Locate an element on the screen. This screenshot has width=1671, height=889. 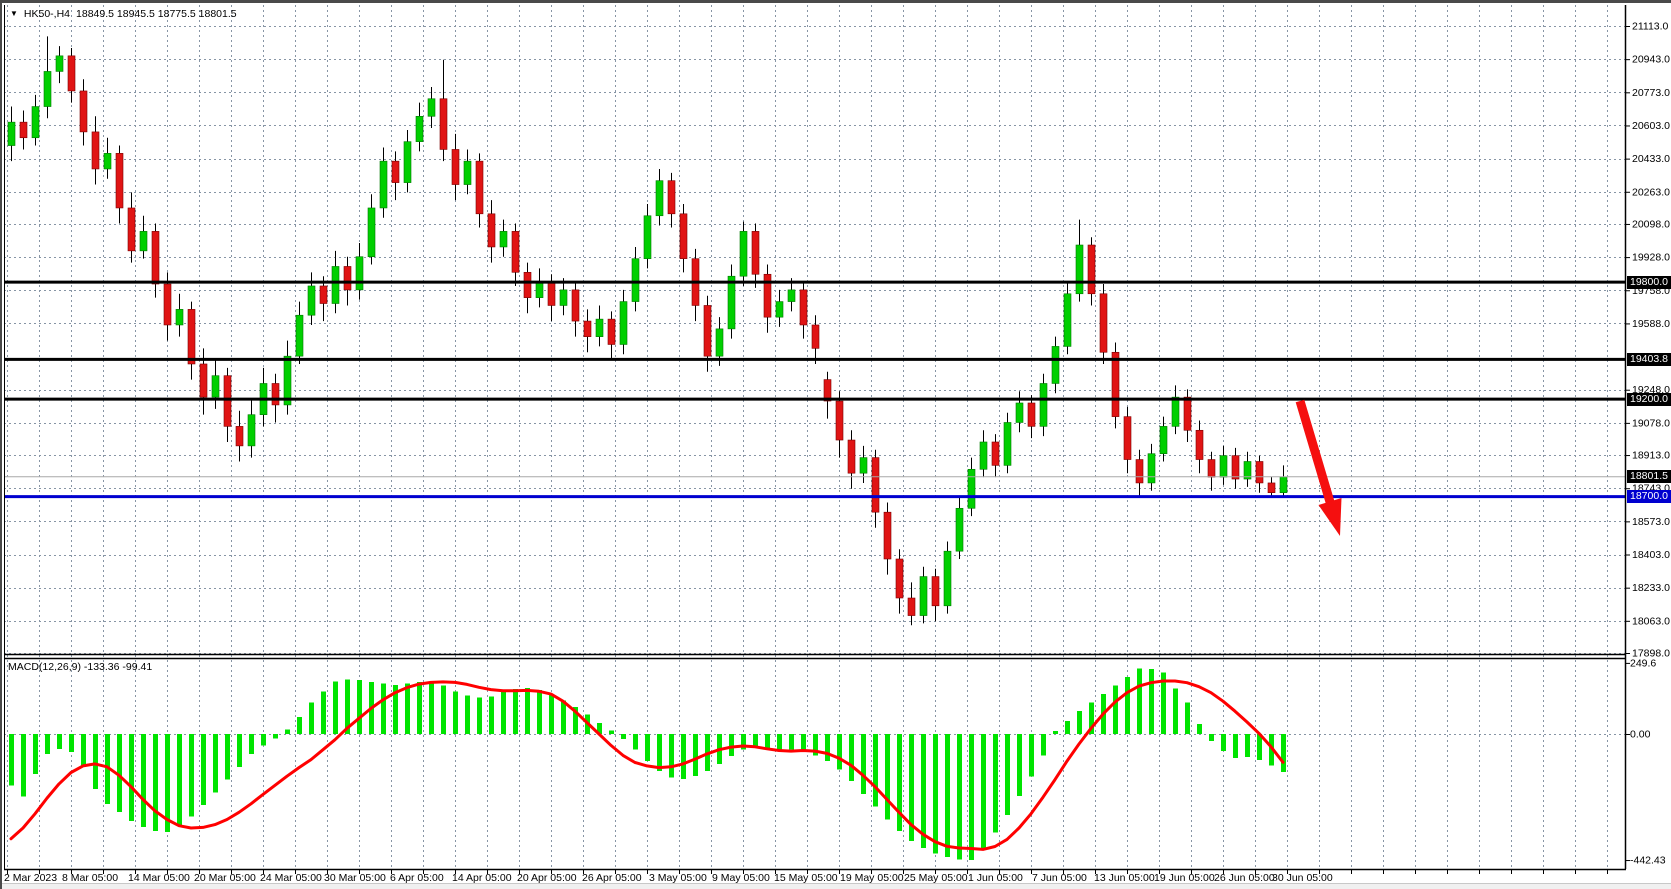
time-tick-label: 26 Apr 05:00 is located at coordinates (612, 878).